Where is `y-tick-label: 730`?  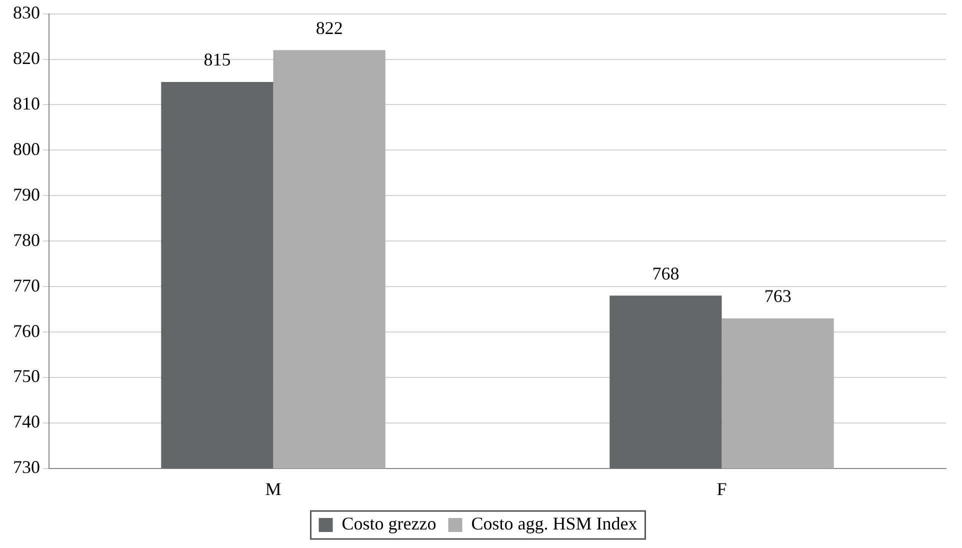 y-tick-label: 730 is located at coordinates (26, 467).